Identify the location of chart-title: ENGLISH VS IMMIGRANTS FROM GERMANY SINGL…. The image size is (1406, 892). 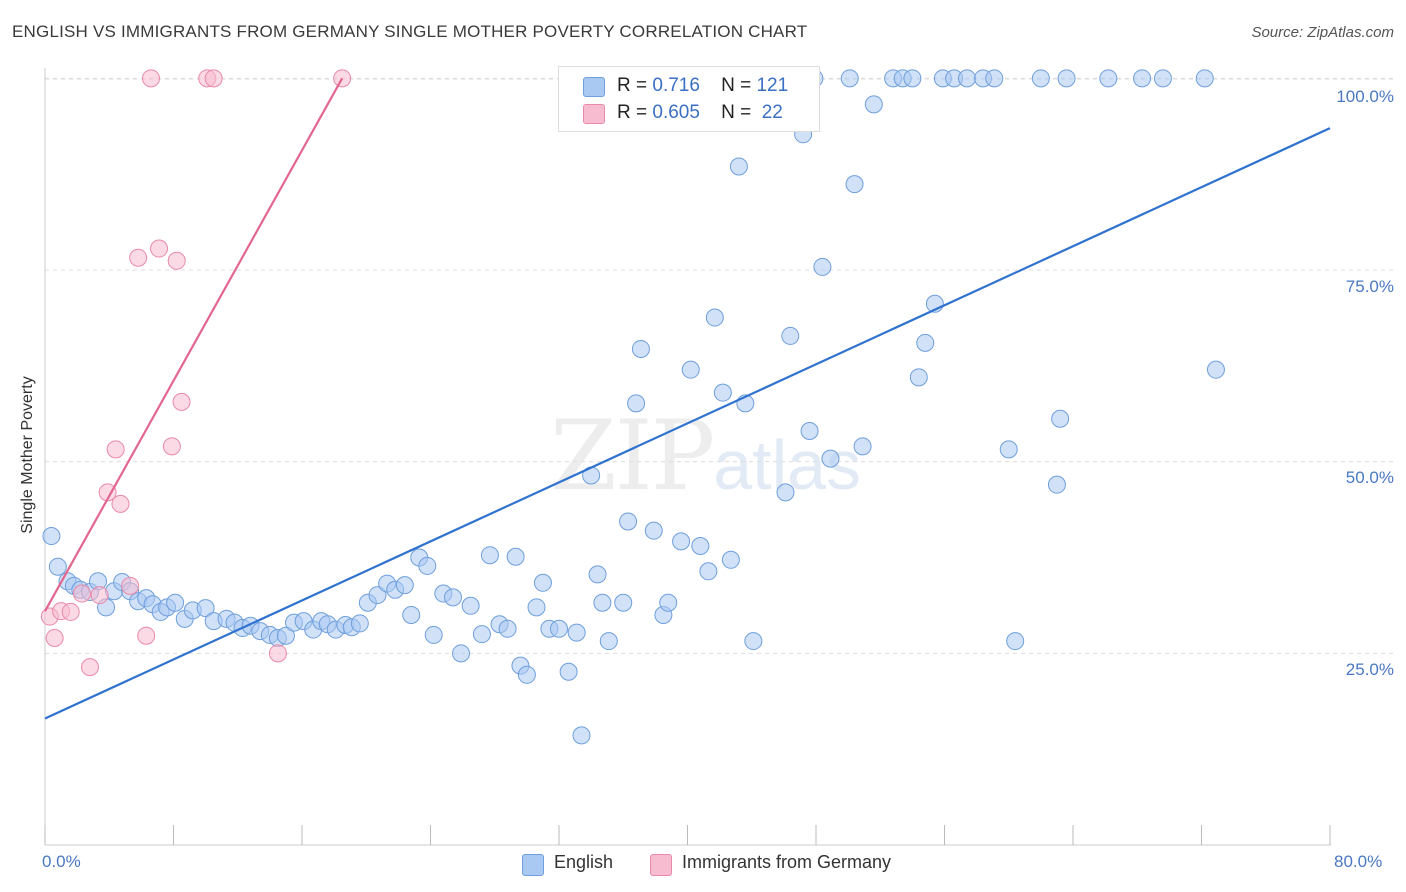
(410, 31).